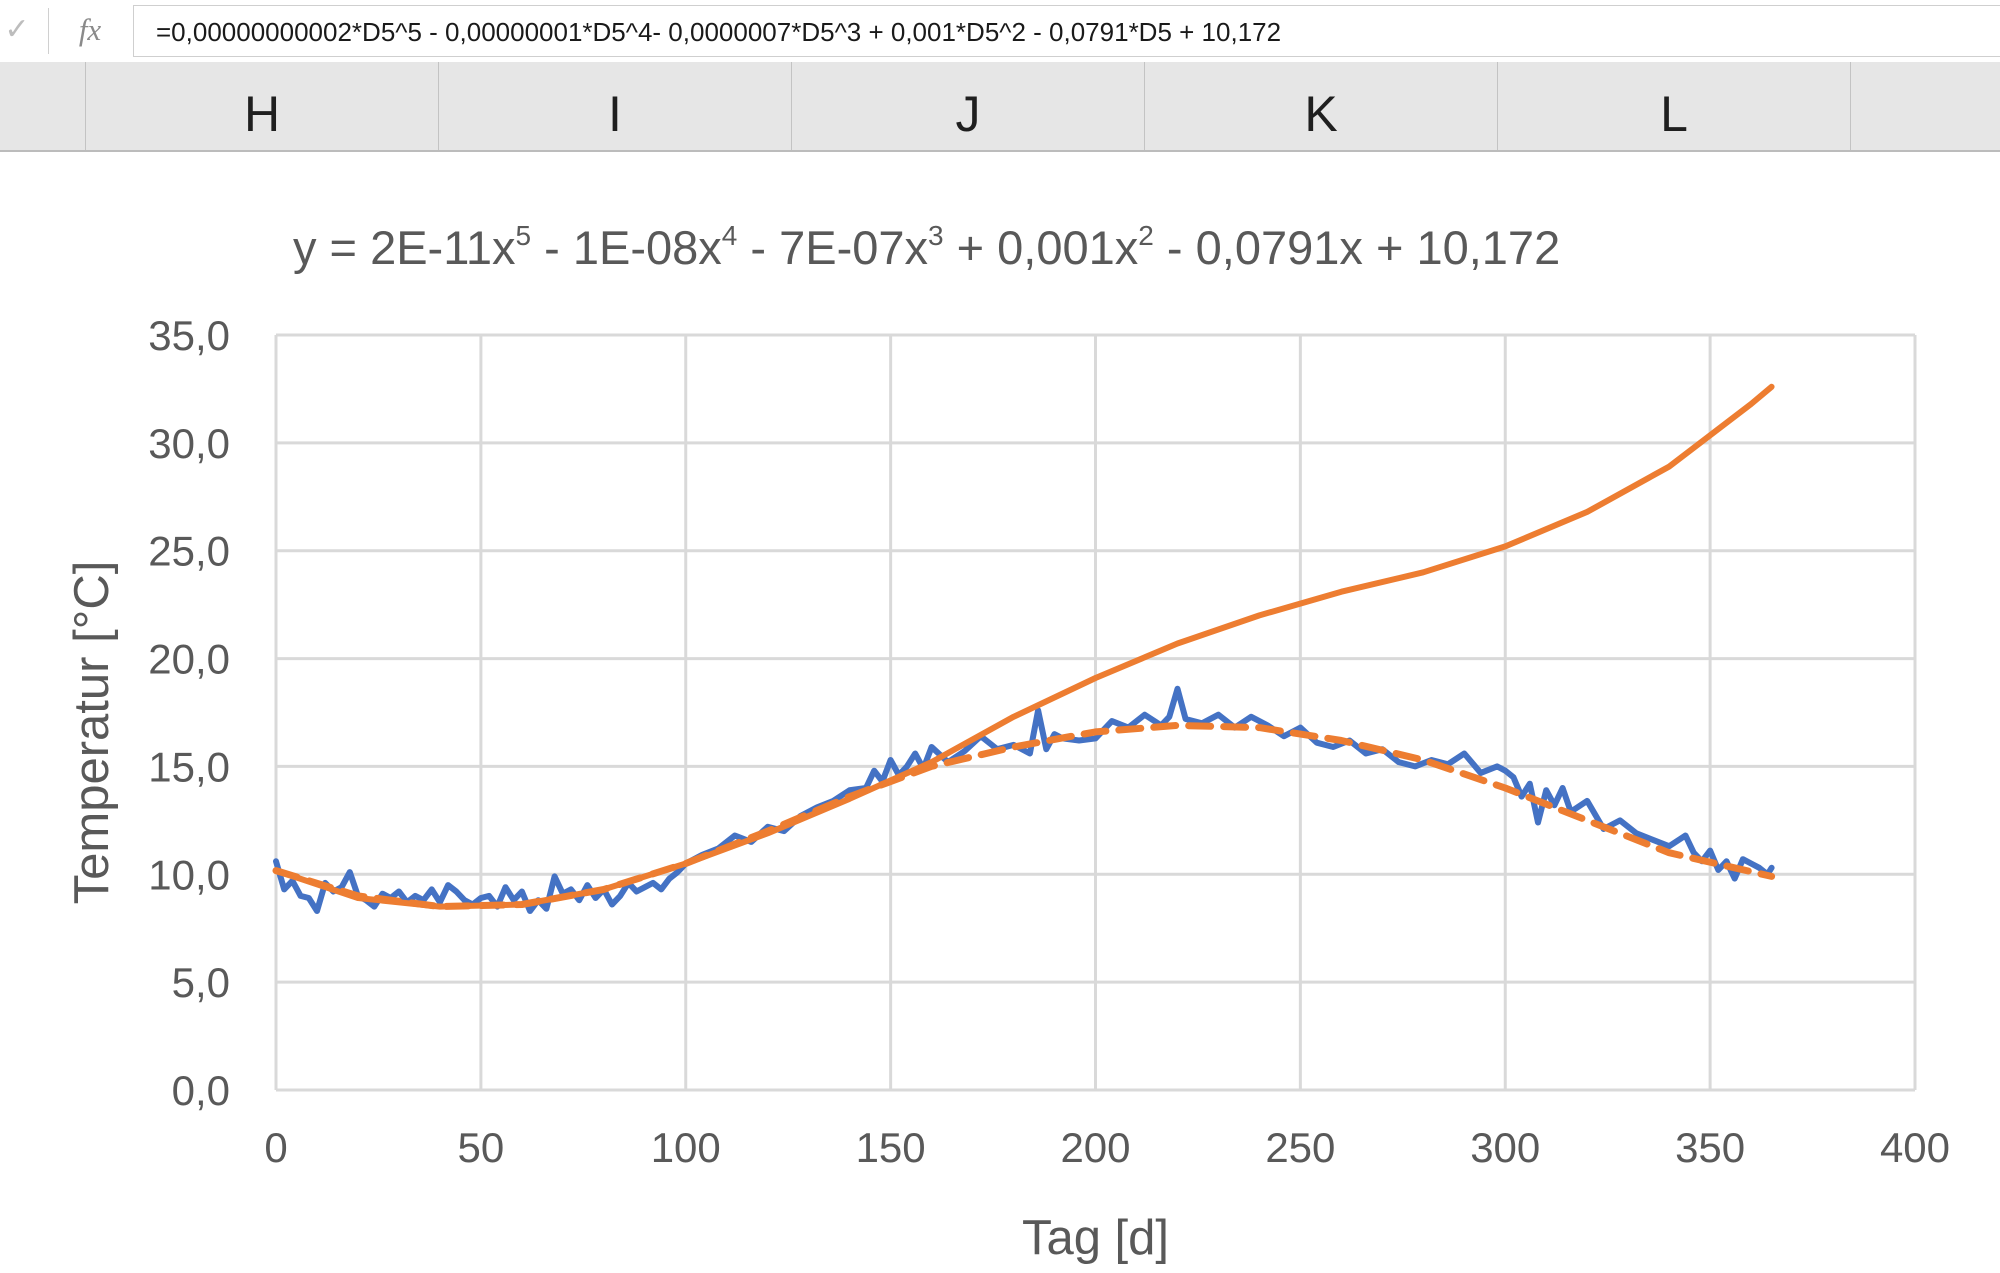 The width and height of the screenshot is (2000, 1273). I want to click on equation-part: - 0,0791x + 10,172, so click(1357, 247).